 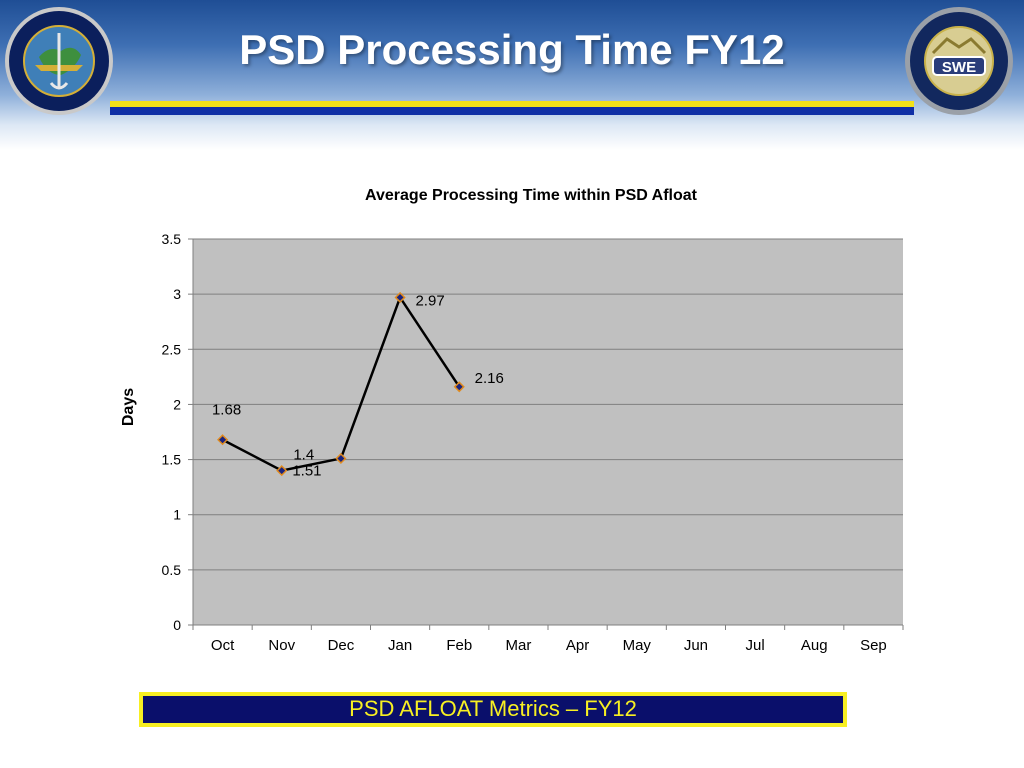 What do you see at coordinates (512, 104) in the screenshot?
I see `header-stripe-yellow` at bounding box center [512, 104].